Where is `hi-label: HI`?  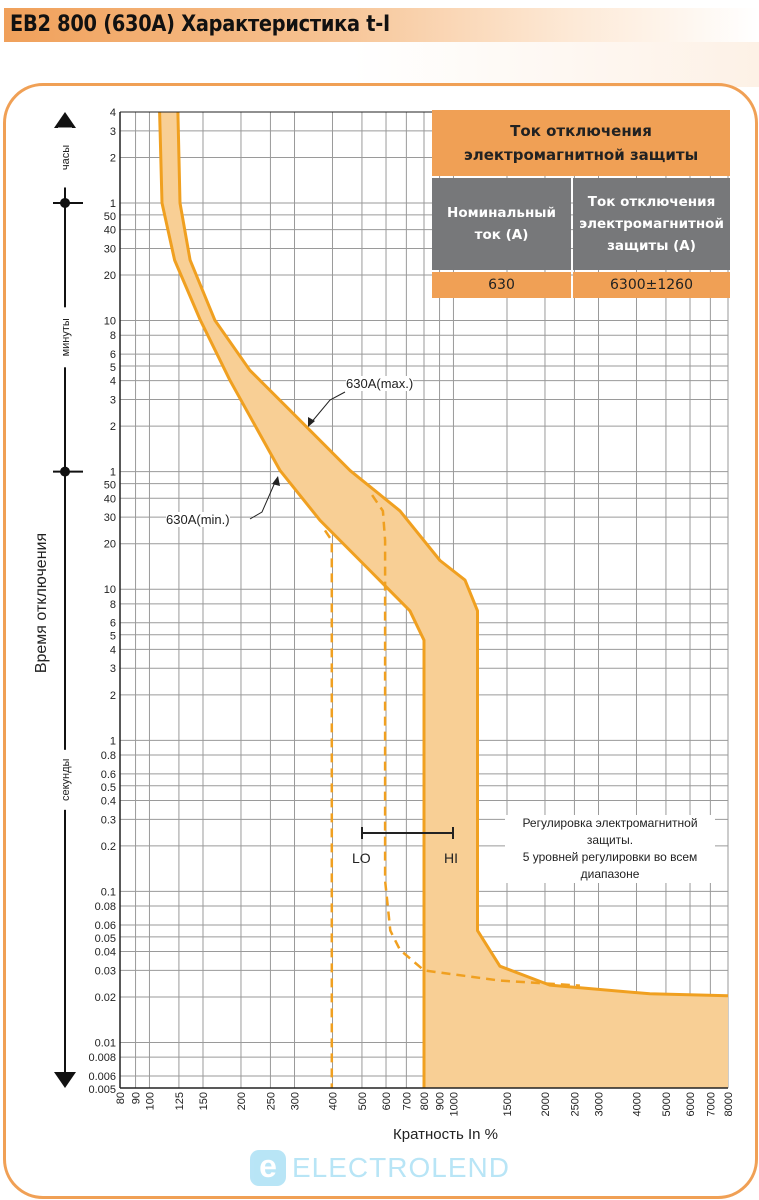
hi-label: HI is located at coordinates (451, 858).